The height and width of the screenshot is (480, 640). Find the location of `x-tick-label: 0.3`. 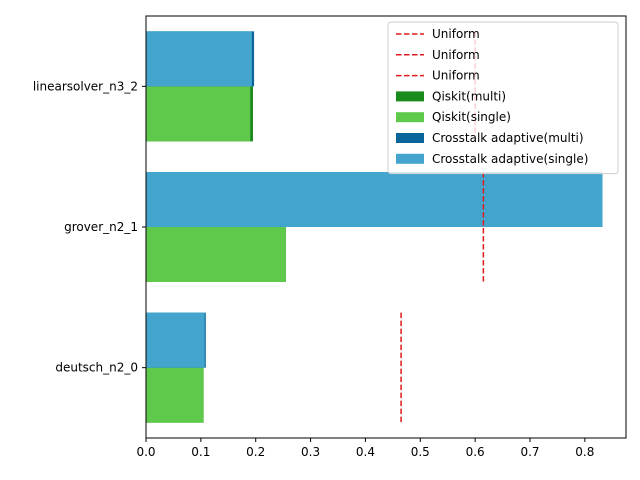

x-tick-label: 0.3 is located at coordinates (310, 452).